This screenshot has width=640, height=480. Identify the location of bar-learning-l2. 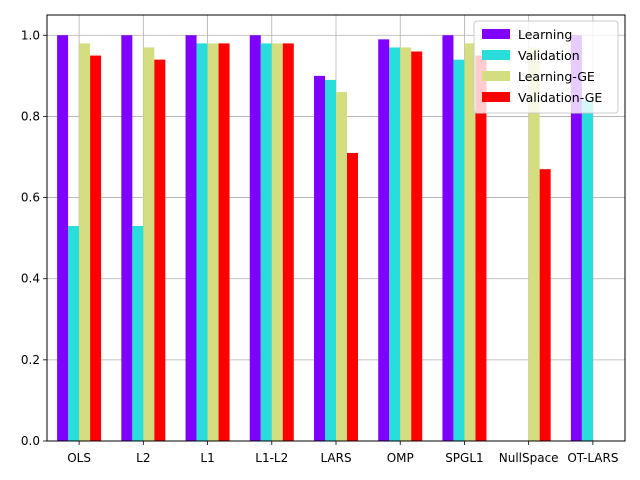
(127, 238).